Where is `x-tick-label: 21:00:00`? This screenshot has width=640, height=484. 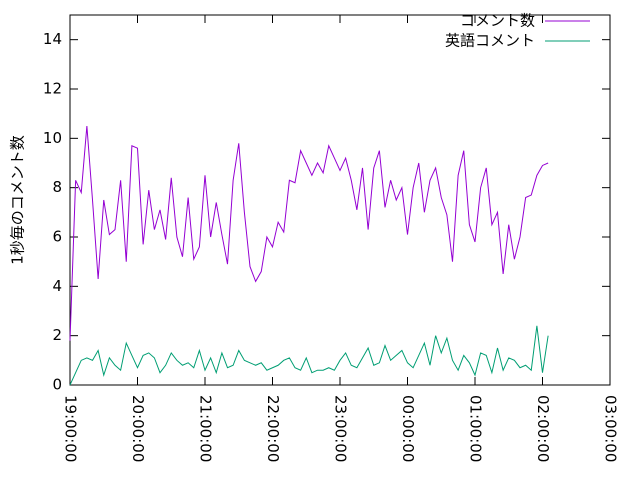 x-tick-label: 21:00:00 is located at coordinates (206, 428).